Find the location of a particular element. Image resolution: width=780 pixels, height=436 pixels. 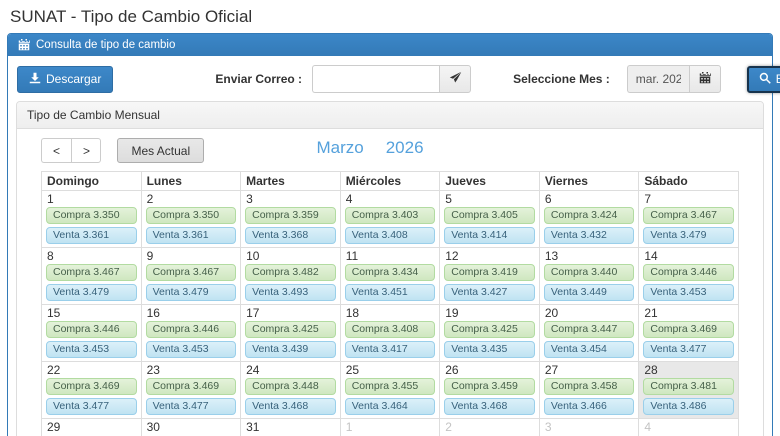

current-month-button: Mes Actual is located at coordinates (161, 150).